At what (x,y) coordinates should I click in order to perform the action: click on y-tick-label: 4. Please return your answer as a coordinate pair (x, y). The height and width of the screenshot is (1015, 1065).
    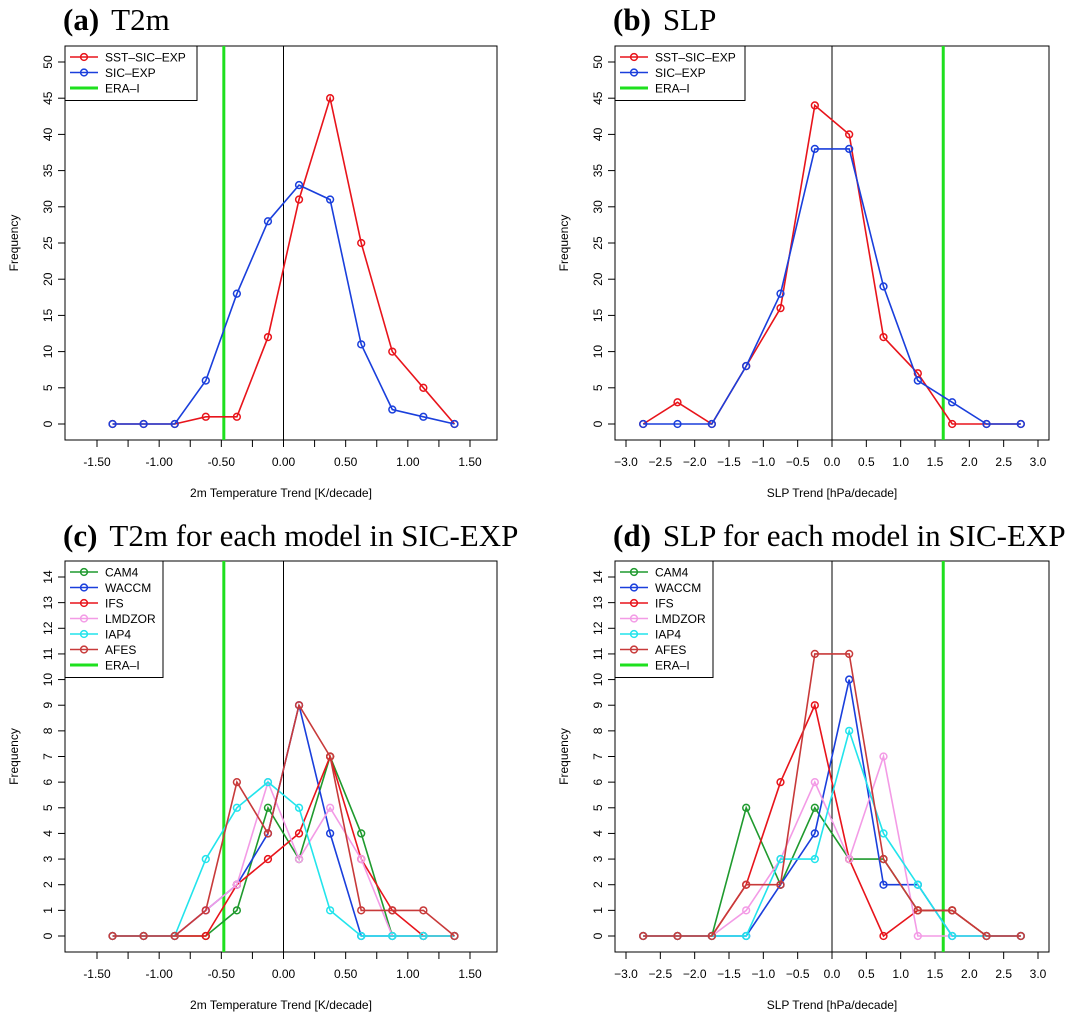
    Looking at the image, I should click on (48, 833).